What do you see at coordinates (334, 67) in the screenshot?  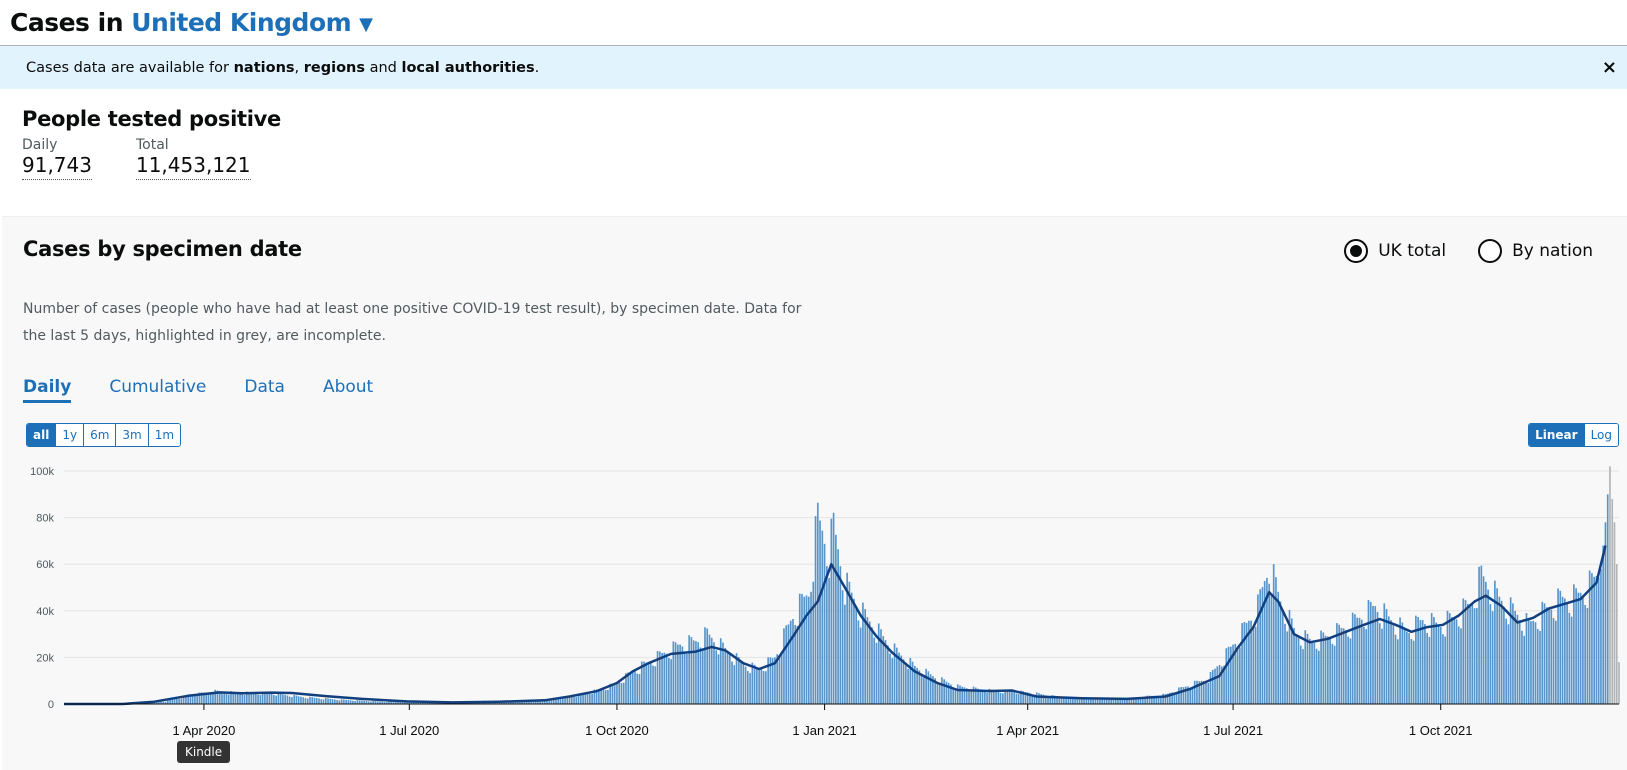 I see `link-regions: regions` at bounding box center [334, 67].